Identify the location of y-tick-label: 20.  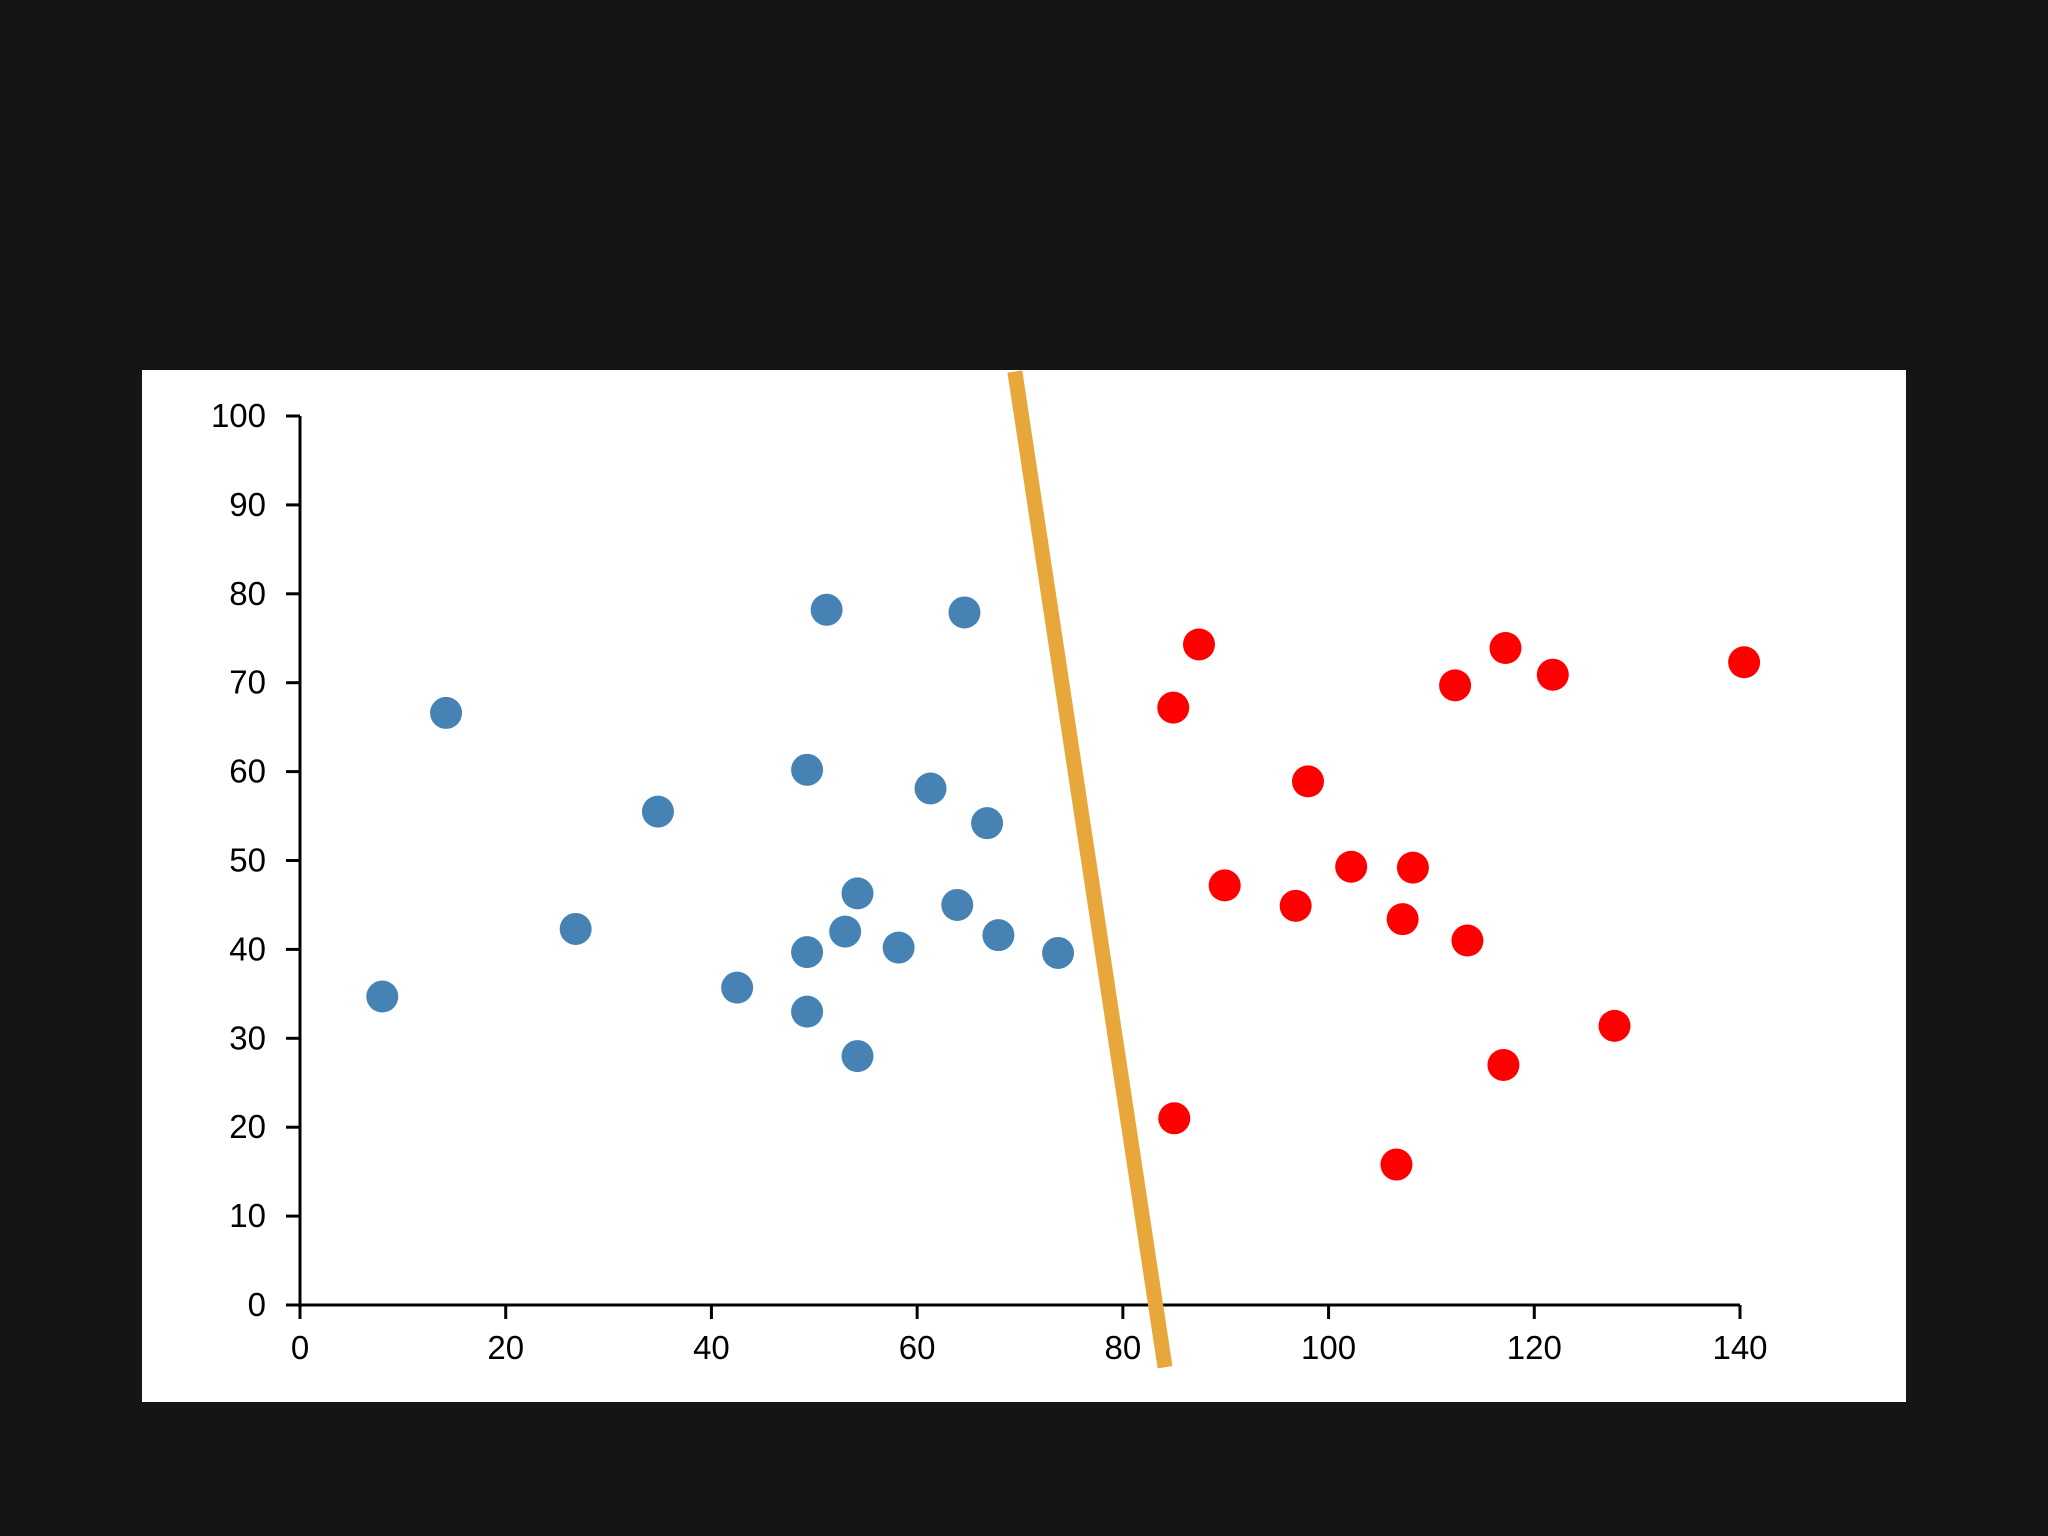
(247, 1126).